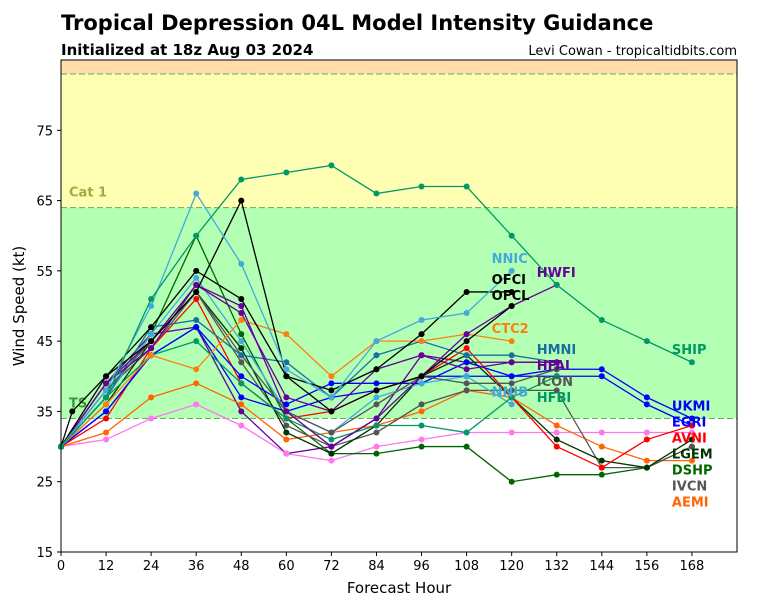 The width and height of the screenshot is (768, 604). Describe the element at coordinates (553, 366) in the screenshot. I see `series-label: HFAI` at that location.